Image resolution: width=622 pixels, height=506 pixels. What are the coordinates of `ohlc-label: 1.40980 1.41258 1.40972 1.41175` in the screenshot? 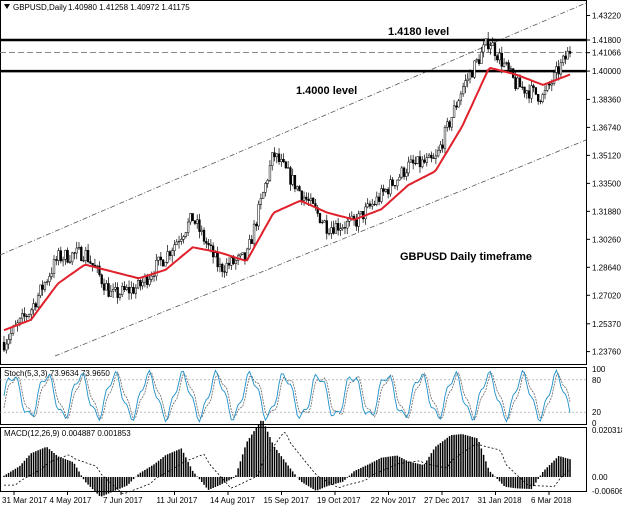 It's located at (129, 7).